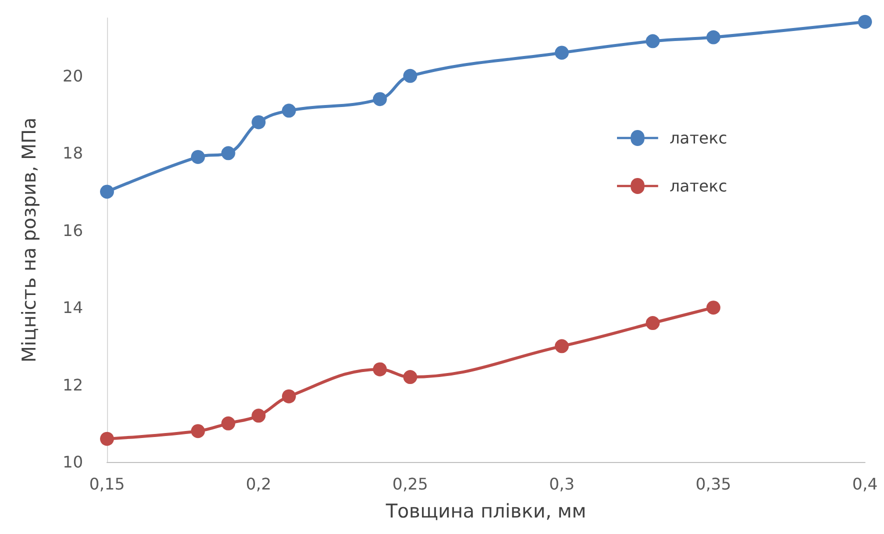 Image resolution: width=884 pixels, height=534 pixels. Describe the element at coordinates (410, 484) in the screenshot. I see `x-tick-label: 0,25` at that location.